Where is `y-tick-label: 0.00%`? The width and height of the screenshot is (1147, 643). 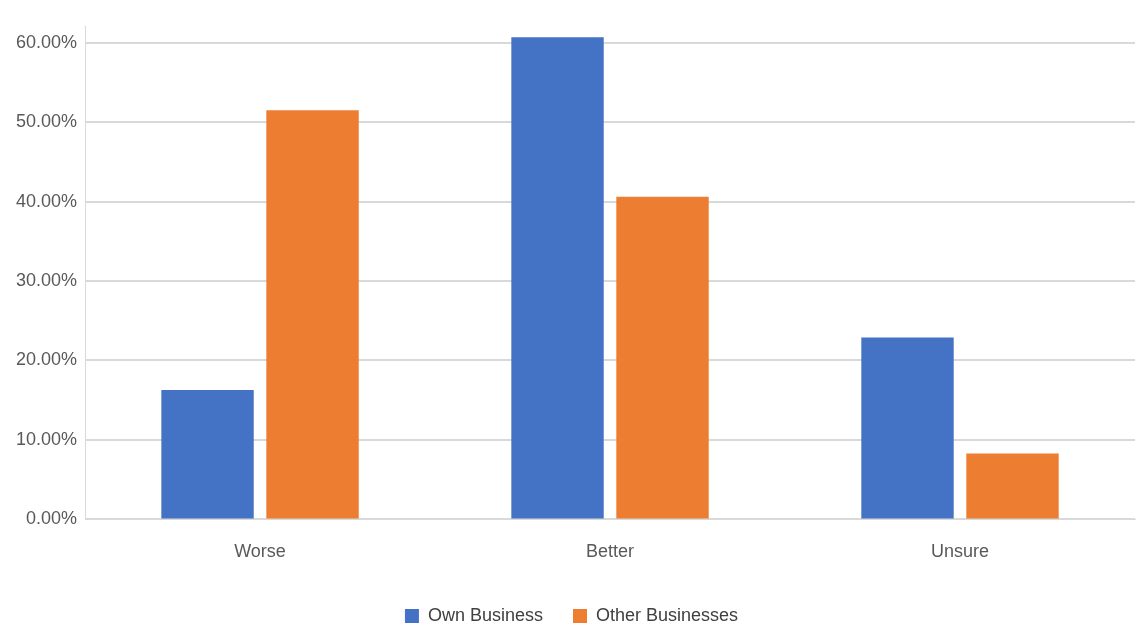 y-tick-label: 0.00% is located at coordinates (52, 518).